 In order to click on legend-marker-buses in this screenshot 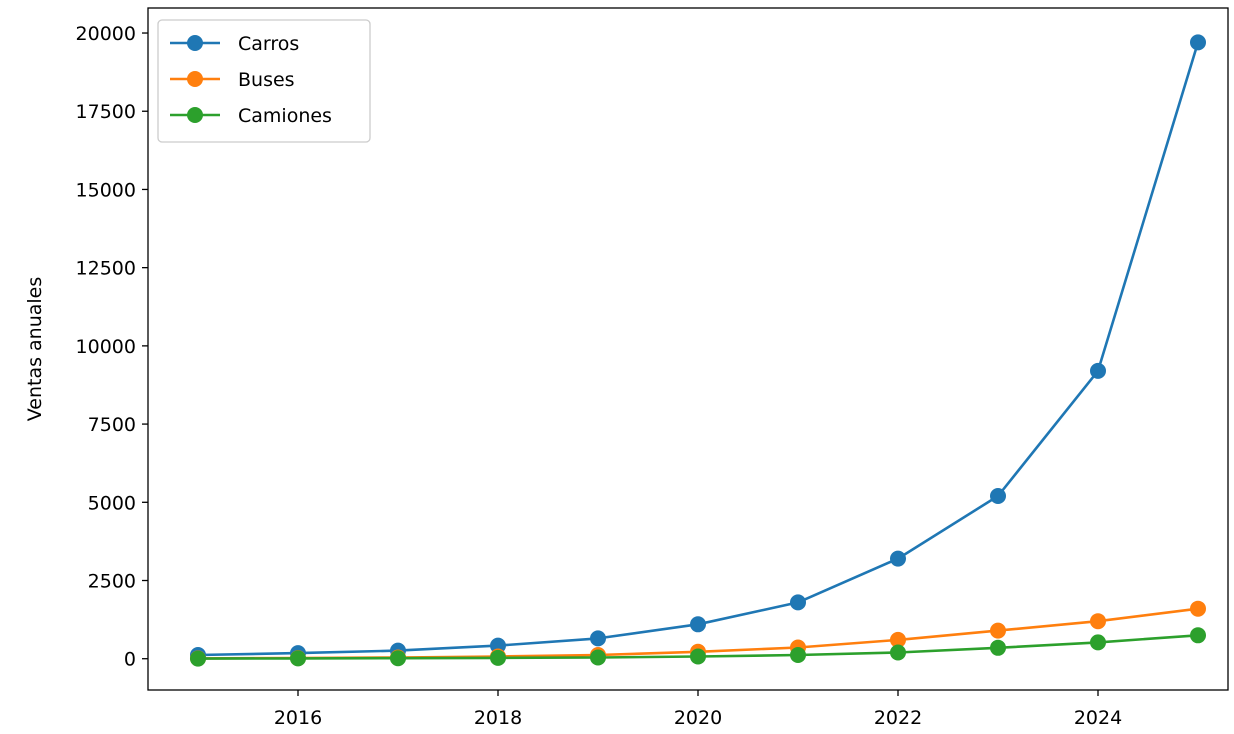, I will do `click(195, 79)`.